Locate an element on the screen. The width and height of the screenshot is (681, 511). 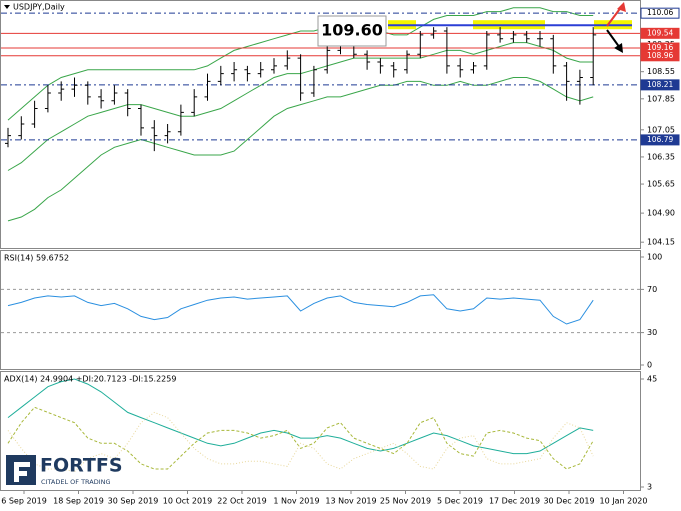
x-tick-label: 10 Jan 2020 is located at coordinates (624, 501).